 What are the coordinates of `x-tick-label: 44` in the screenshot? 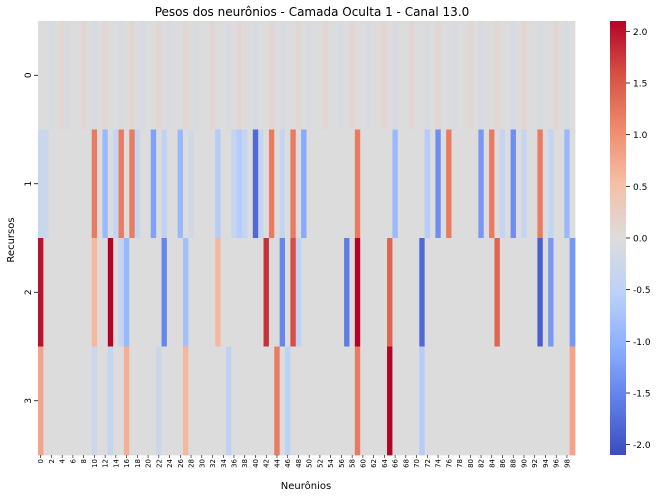 It's located at (277, 462).